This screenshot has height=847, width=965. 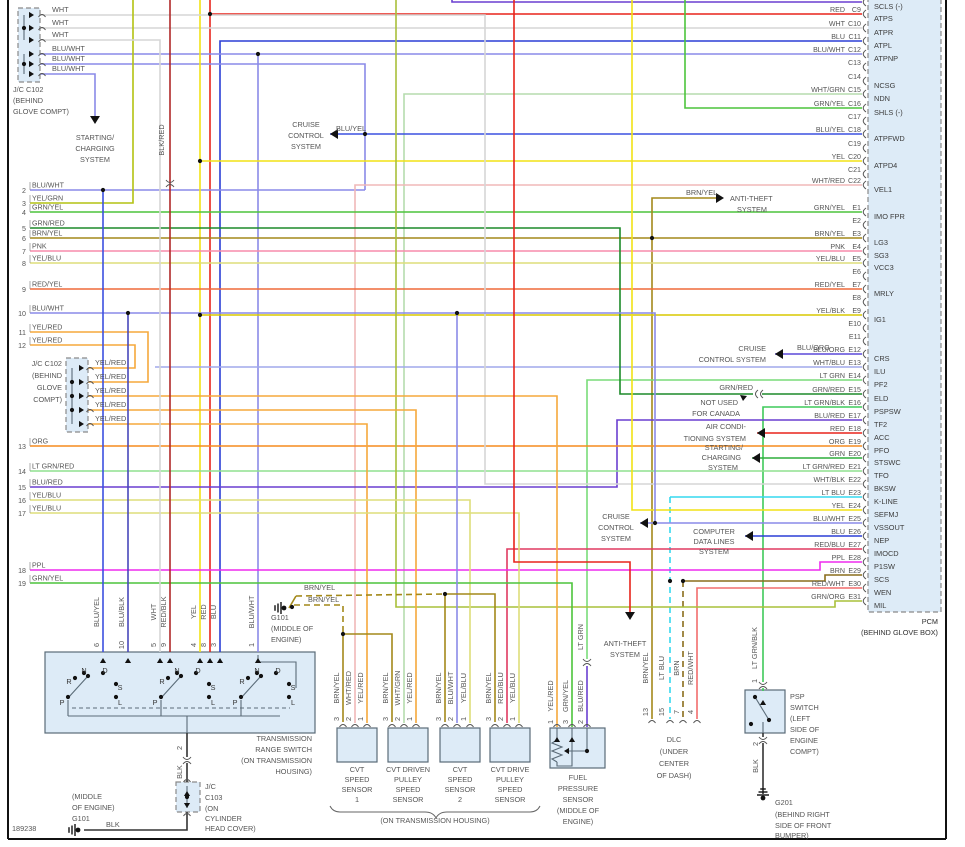 What do you see at coordinates (630, 616) in the screenshot?
I see `arrow-down-icon` at bounding box center [630, 616].